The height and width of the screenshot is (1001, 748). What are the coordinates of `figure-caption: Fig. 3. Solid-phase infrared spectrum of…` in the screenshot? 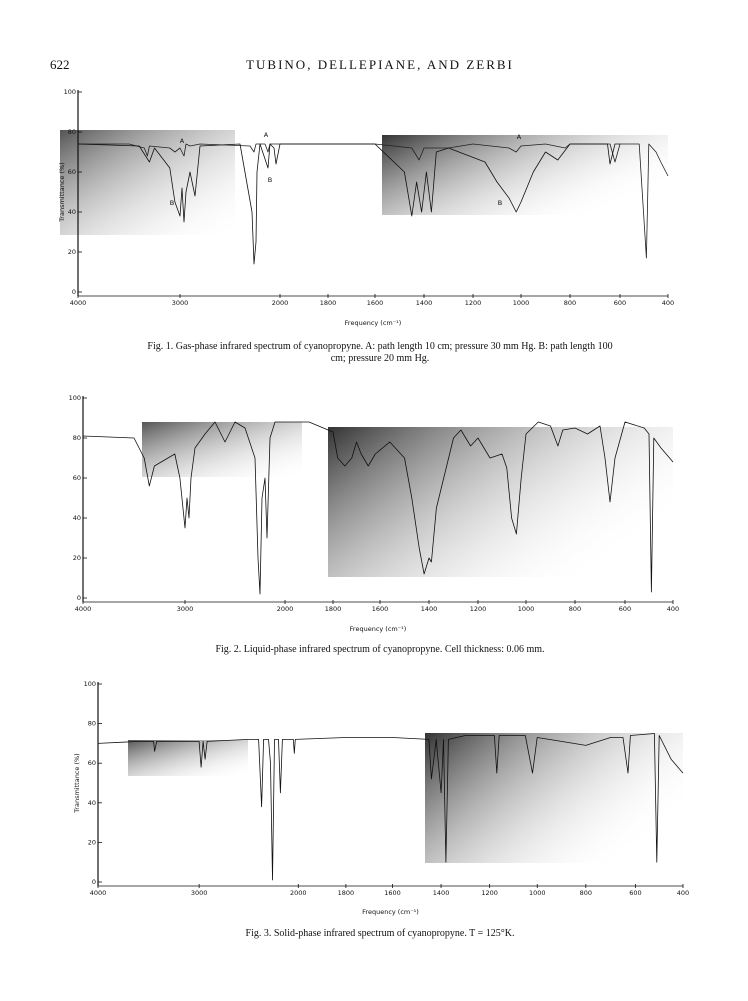 It's located at (380, 933).